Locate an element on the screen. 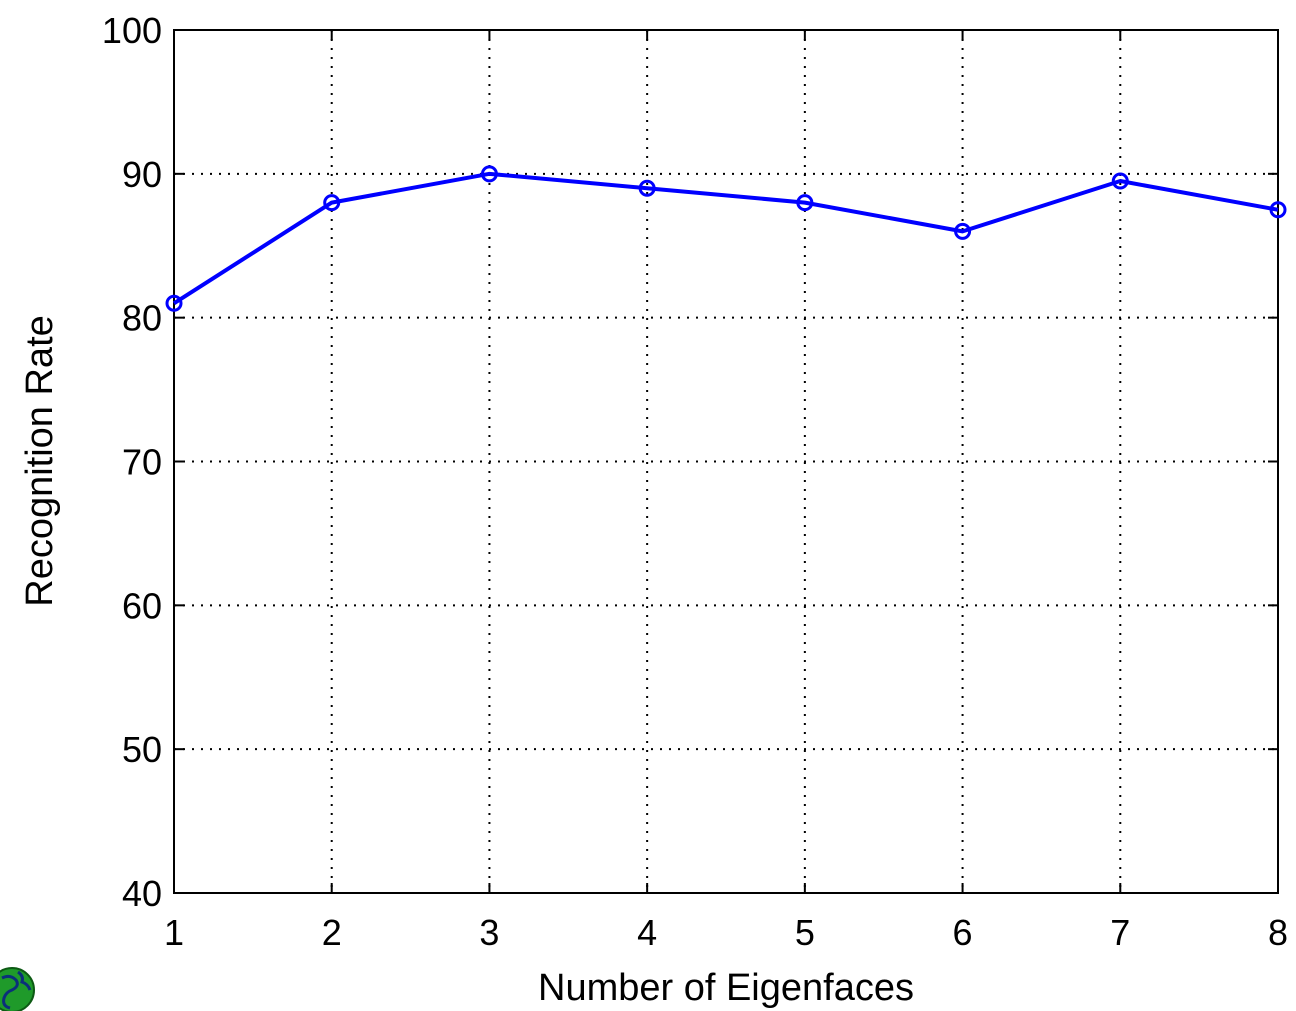 This screenshot has width=1296, height=1011. x-axis-label: Number of Eigenfaces is located at coordinates (726, 988).